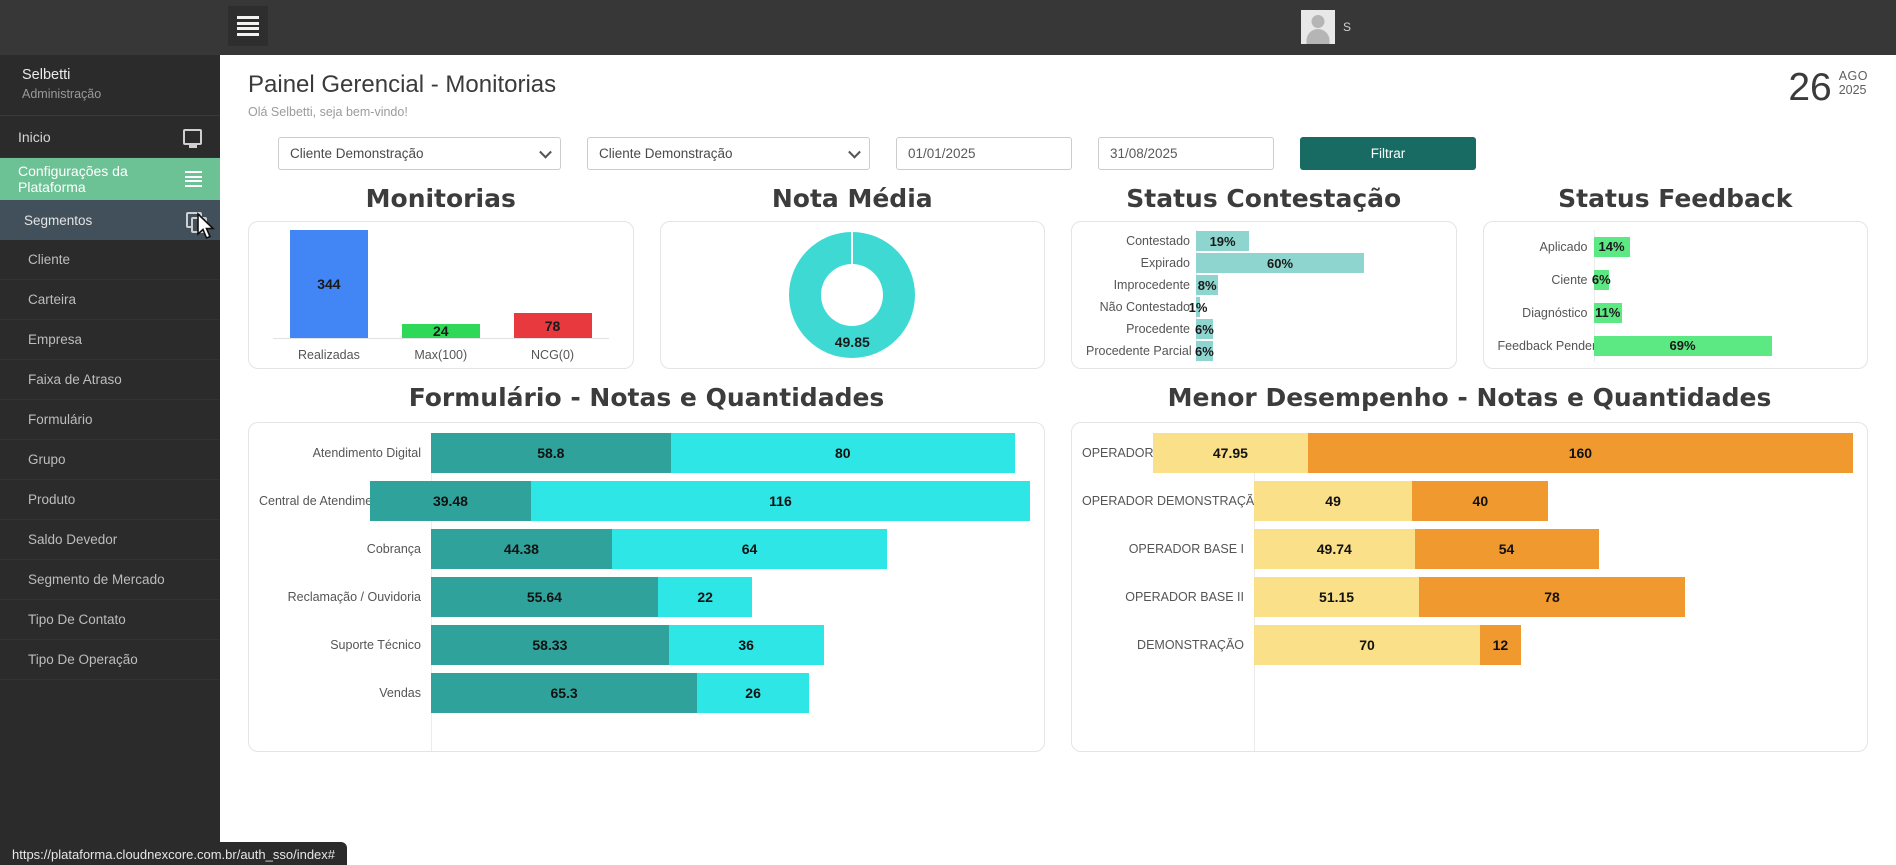 The height and width of the screenshot is (865, 1896). What do you see at coordinates (1480, 501) in the screenshot?
I see `bar-segment: 40` at bounding box center [1480, 501].